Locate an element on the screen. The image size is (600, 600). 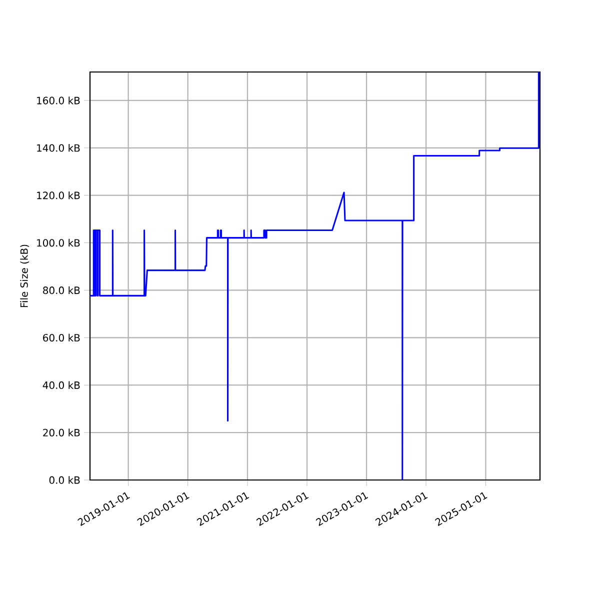
y-tick-label: 40.0 kB is located at coordinates (61, 385).